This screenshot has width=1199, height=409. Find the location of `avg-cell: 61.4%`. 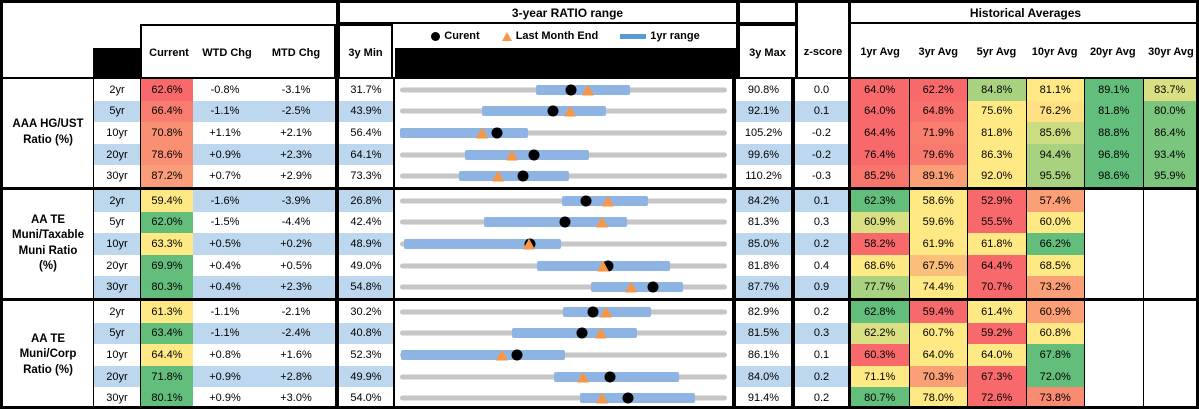

avg-cell: 61.4% is located at coordinates (997, 311).